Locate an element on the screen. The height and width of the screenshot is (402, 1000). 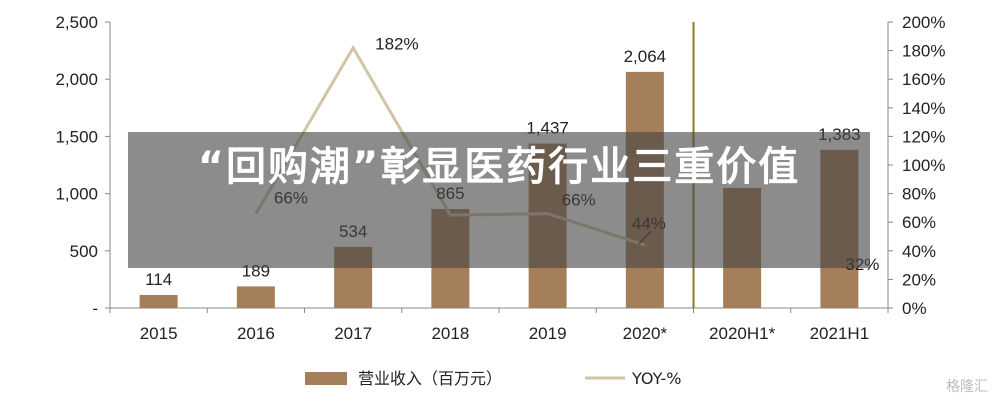
y-right-tick-label: 80% is located at coordinates (919, 194).